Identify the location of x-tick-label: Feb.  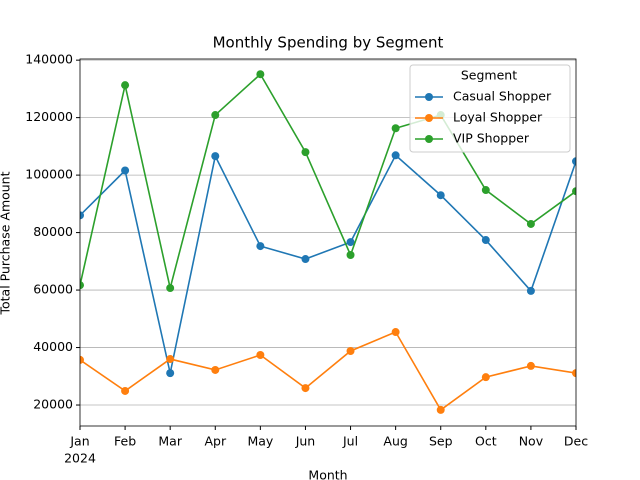
(125, 441).